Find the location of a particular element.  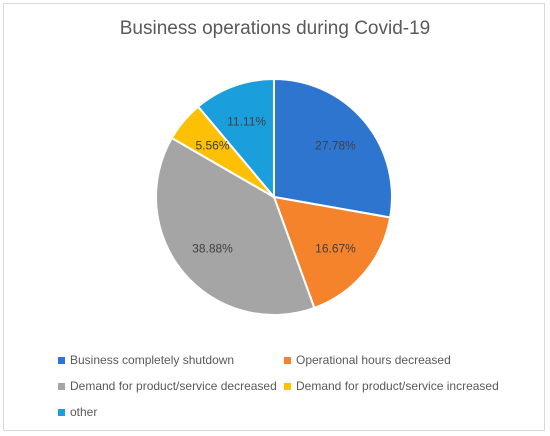

legend-item-other: other is located at coordinates (77, 412).